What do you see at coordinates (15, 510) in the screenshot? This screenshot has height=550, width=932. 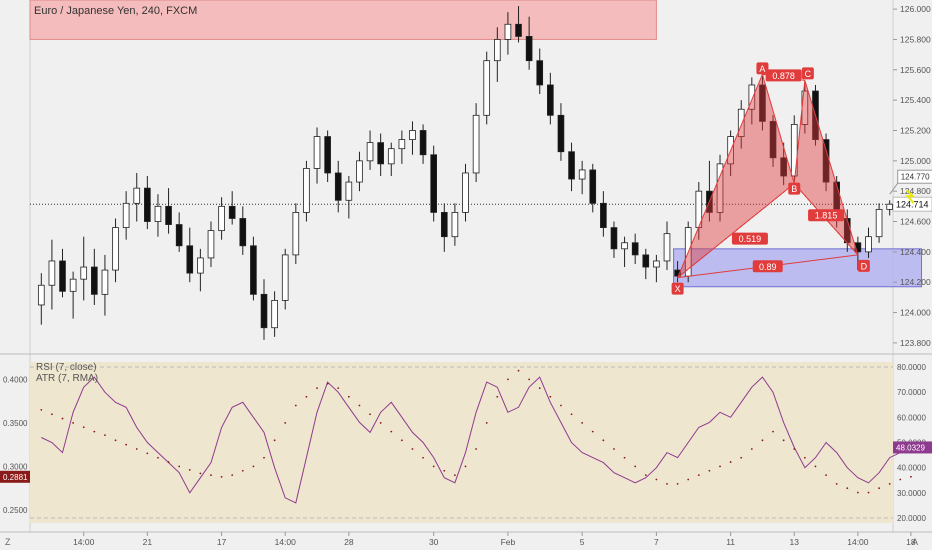 I see `atr-tick-label: 0.2500` at bounding box center [15, 510].